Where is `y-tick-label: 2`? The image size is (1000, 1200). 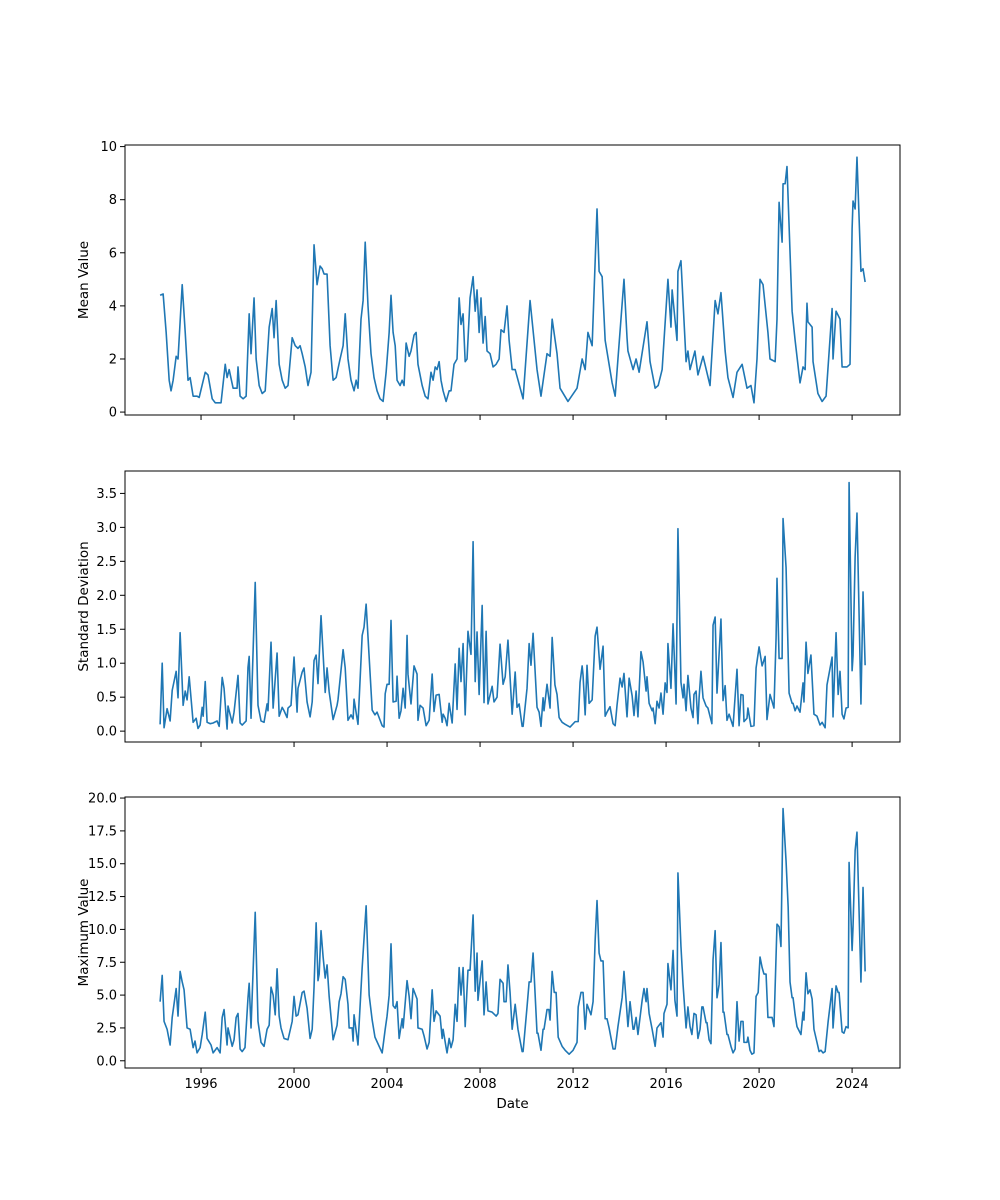 y-tick-label: 2 is located at coordinates (113, 359).